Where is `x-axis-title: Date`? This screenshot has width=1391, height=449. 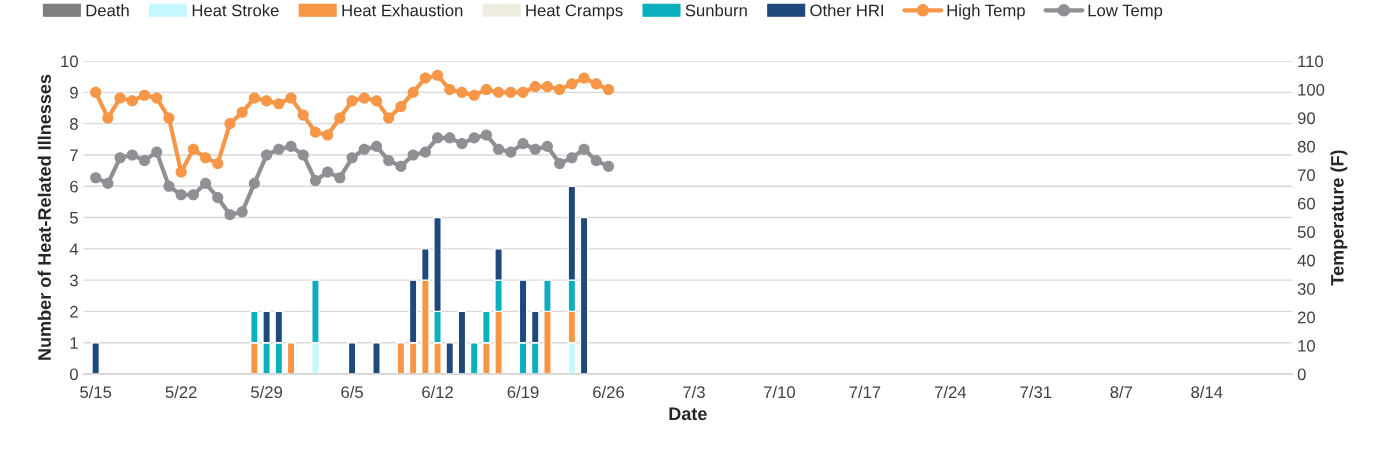
x-axis-title: Date is located at coordinates (688, 414).